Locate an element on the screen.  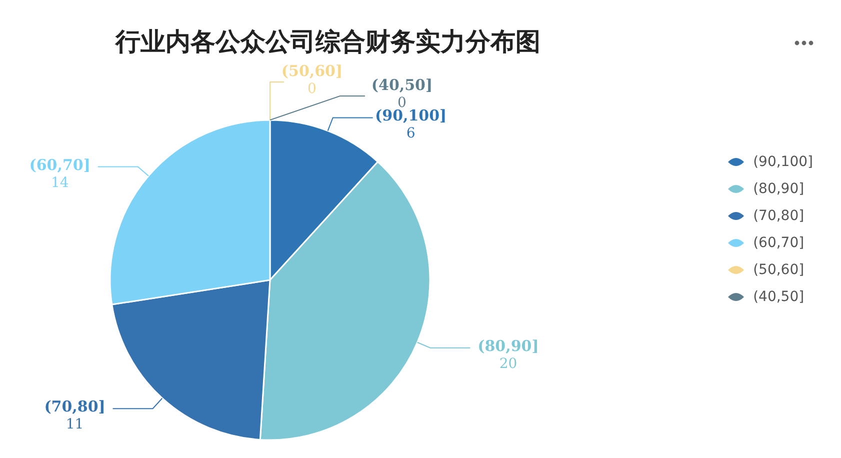
slice-label: (70,80] is located at coordinates (75, 407).